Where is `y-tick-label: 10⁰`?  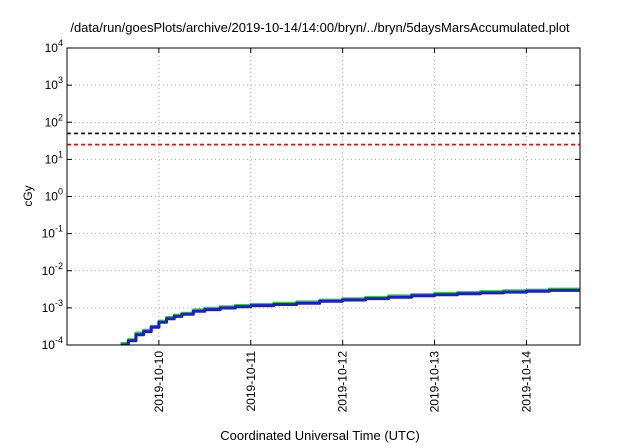
y-tick-label: 10⁰ is located at coordinates (54, 195).